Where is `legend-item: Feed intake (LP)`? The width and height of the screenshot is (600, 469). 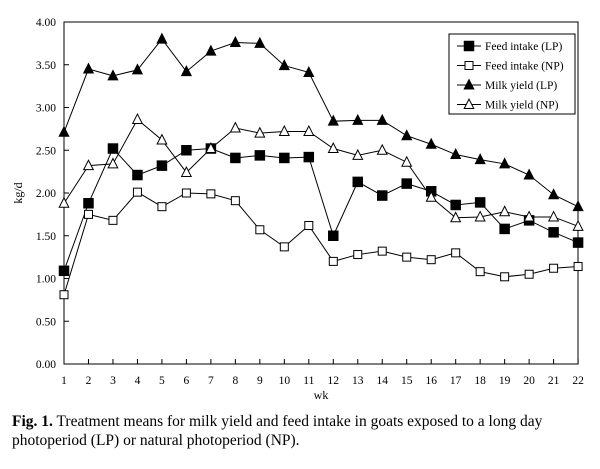 legend-item: Feed intake (LP) is located at coordinates (509, 46).